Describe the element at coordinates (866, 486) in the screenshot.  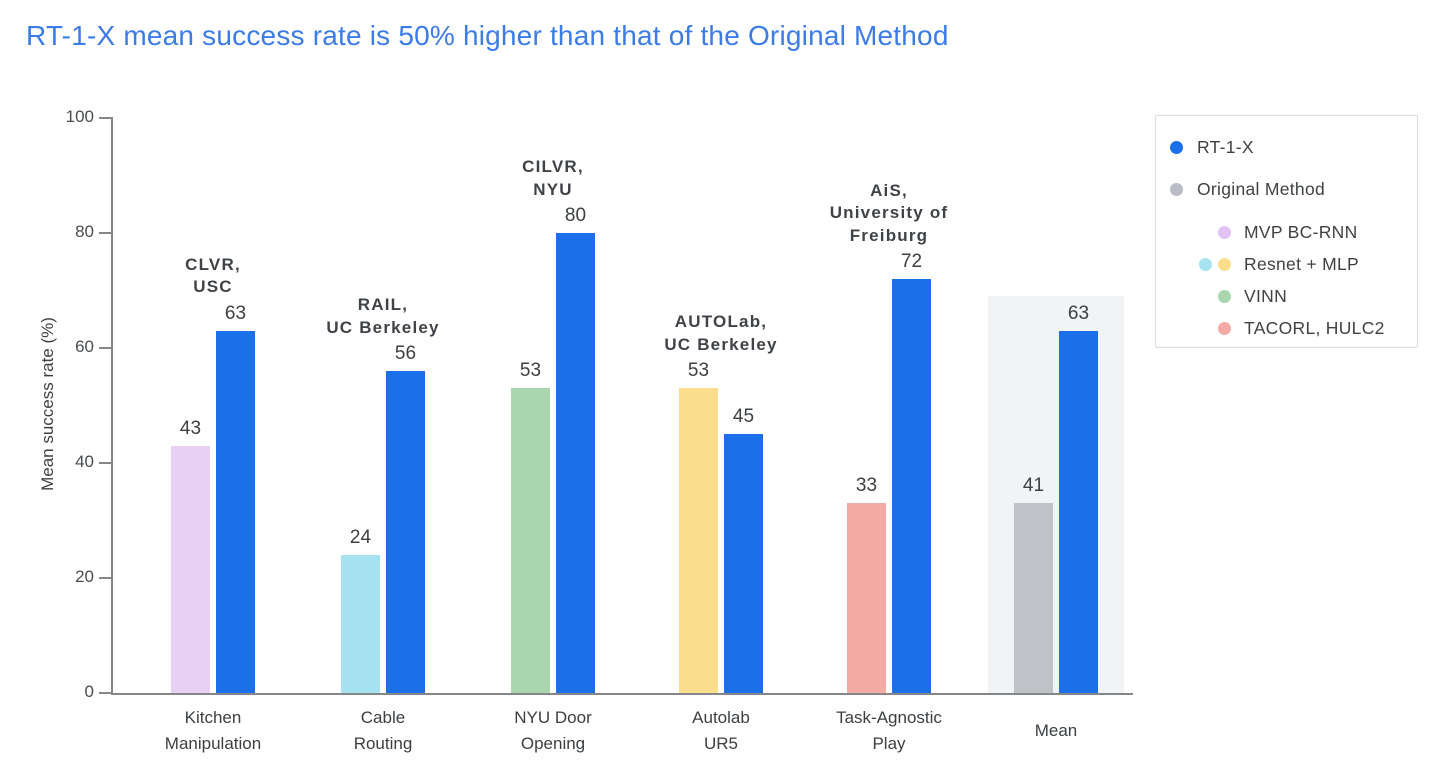
I see `original-method-value-task-agnostic-play: 33` at that location.